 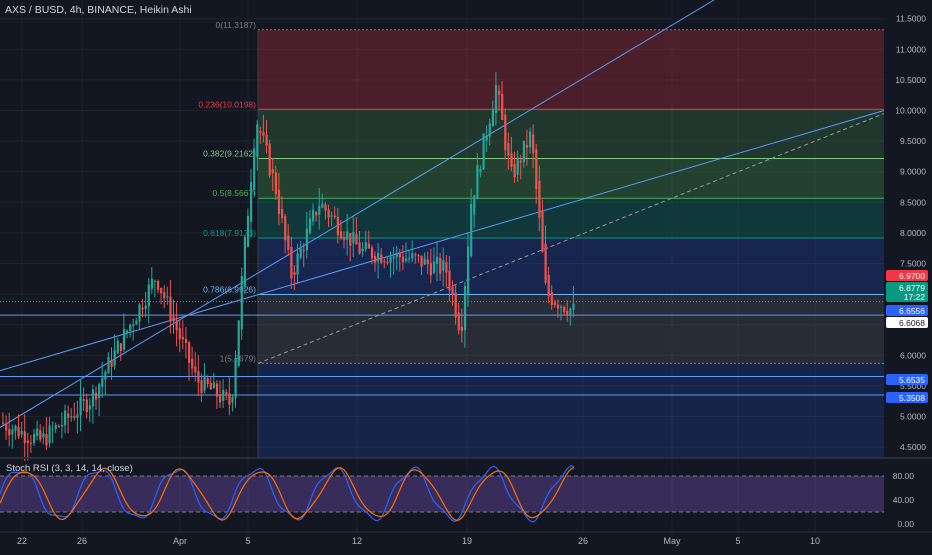 I want to click on fib-label: 0(11.3187), so click(x=236, y=25).